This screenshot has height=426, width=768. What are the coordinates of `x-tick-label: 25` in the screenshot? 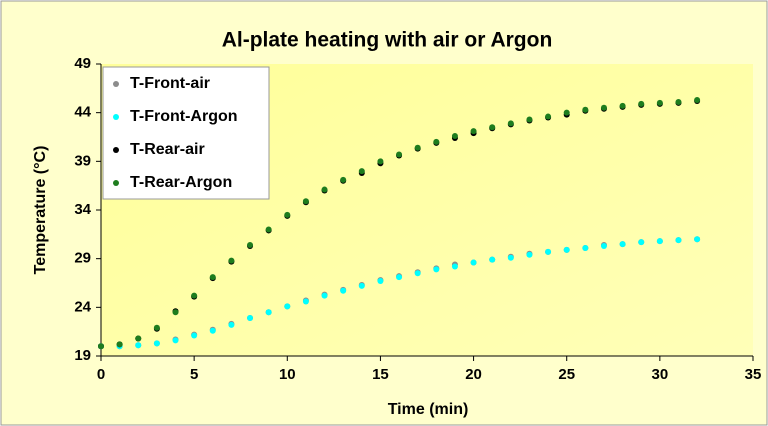 It's located at (566, 374).